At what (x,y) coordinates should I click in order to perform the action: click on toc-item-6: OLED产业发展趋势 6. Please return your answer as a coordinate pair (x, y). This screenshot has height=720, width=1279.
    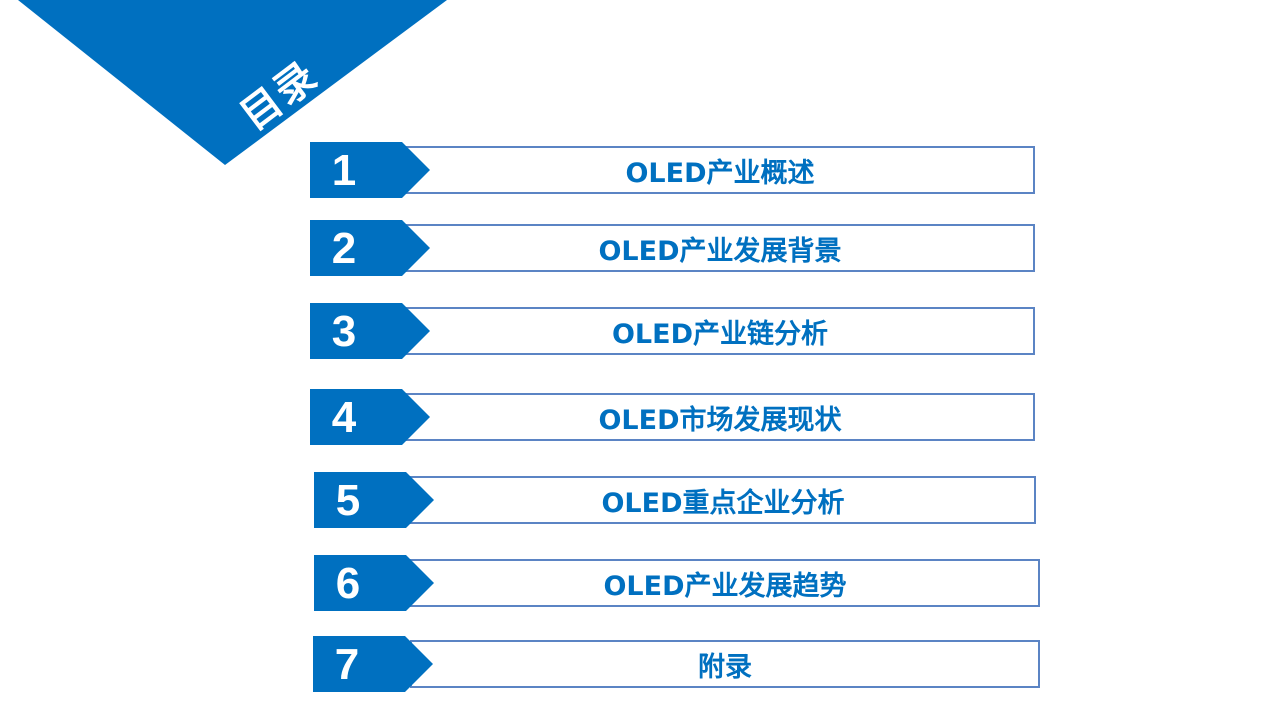
    Looking at the image, I should click on (679, 583).